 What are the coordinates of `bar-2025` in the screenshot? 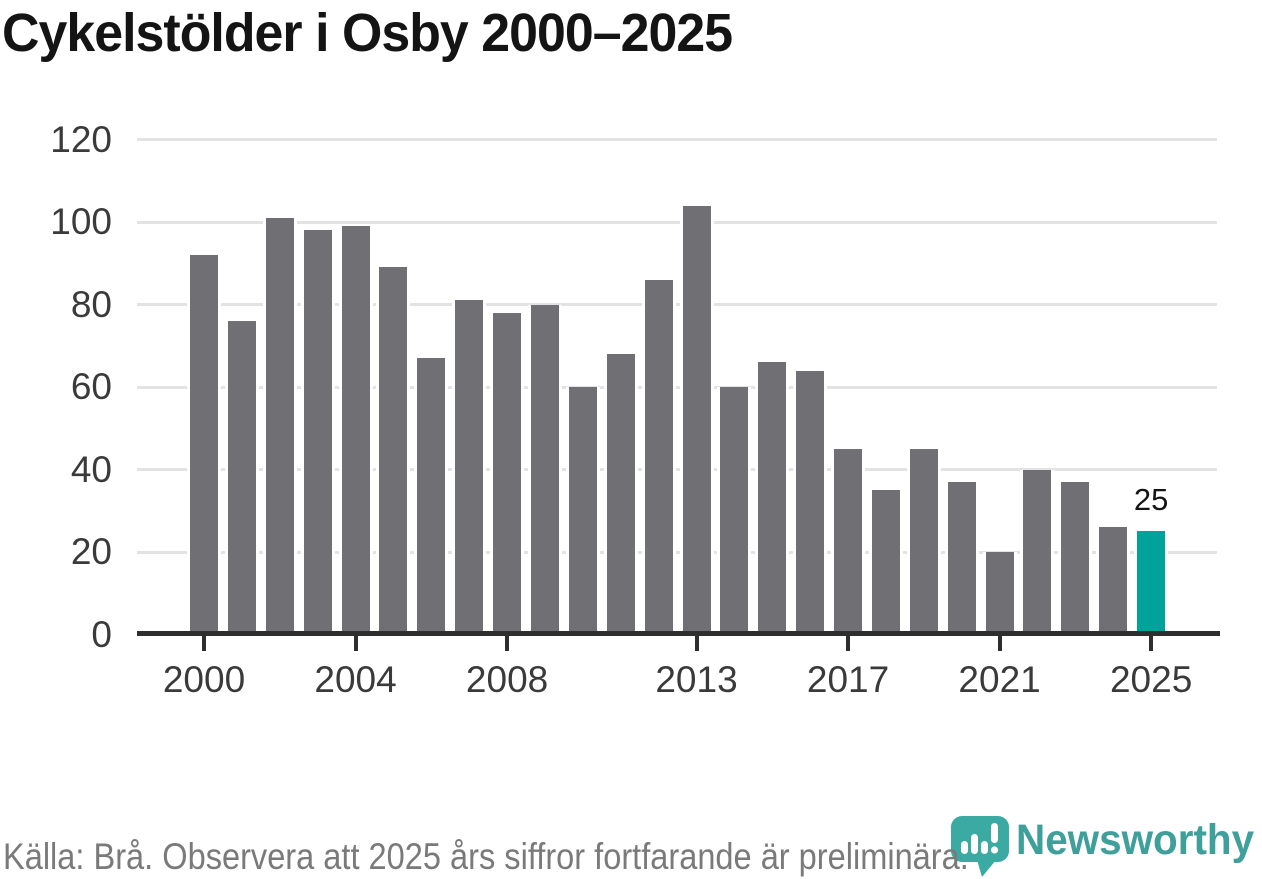 It's located at (1151, 583).